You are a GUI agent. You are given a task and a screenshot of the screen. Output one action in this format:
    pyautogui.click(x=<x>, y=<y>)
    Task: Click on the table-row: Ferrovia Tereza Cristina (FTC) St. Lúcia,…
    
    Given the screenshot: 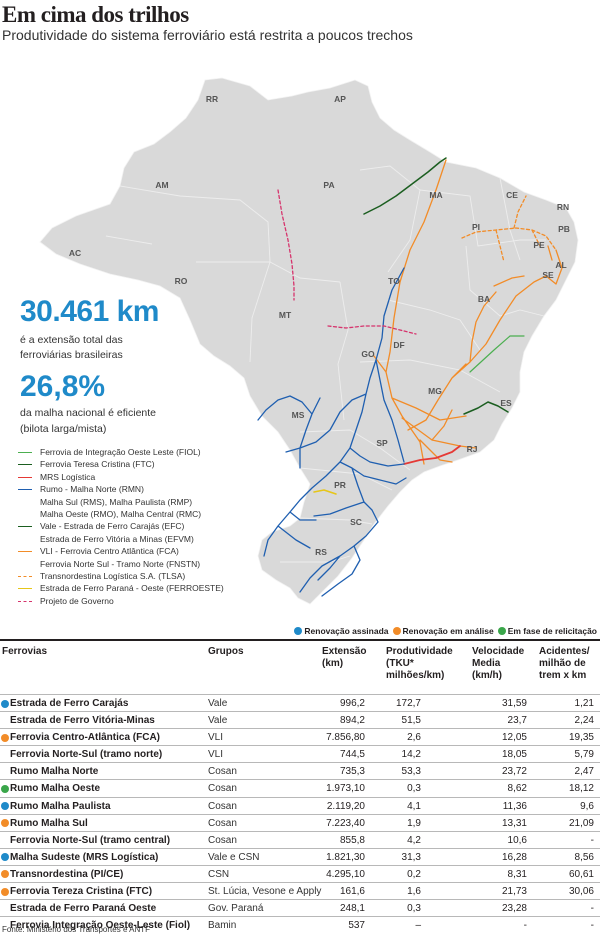 What is the action you would take?
    pyautogui.click(x=300, y=890)
    